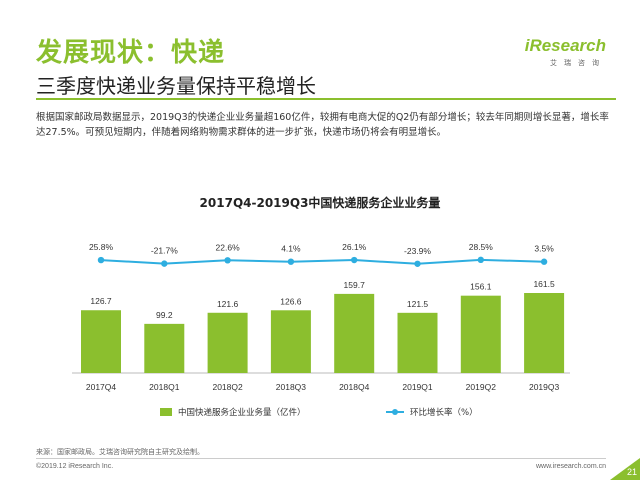 This screenshot has height=480, width=640. I want to click on page-number: 21, so click(631, 472).